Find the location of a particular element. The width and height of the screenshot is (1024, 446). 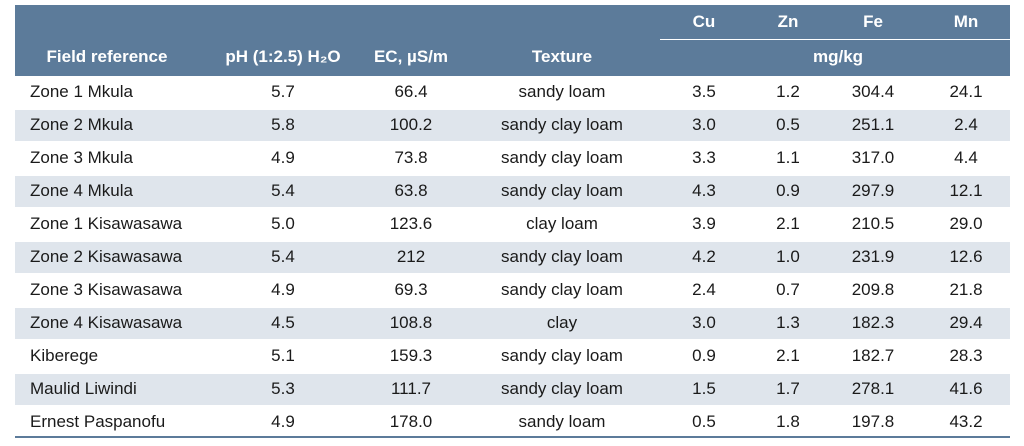

column-header: Cu is located at coordinates (704, 21).